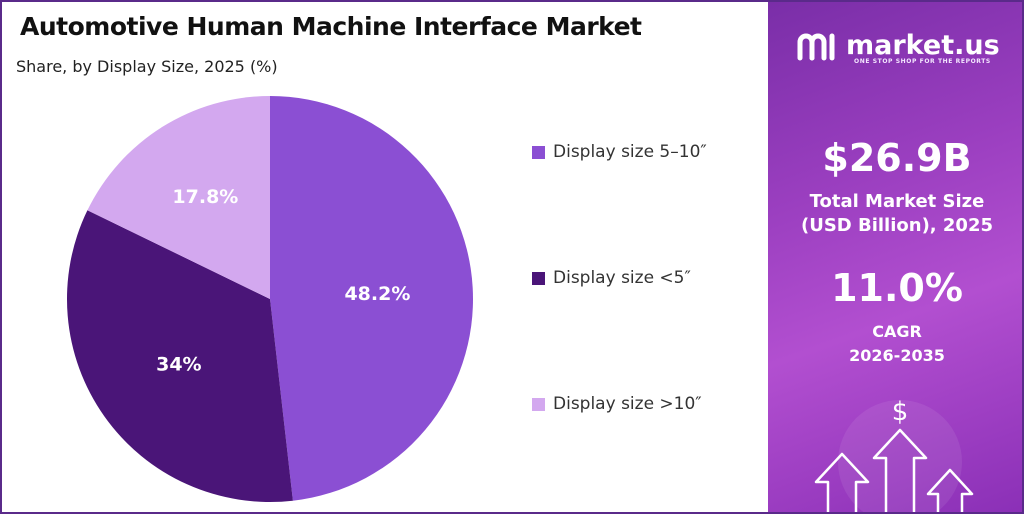  I want to click on legend-item: Display size <5″, so click(611, 278).